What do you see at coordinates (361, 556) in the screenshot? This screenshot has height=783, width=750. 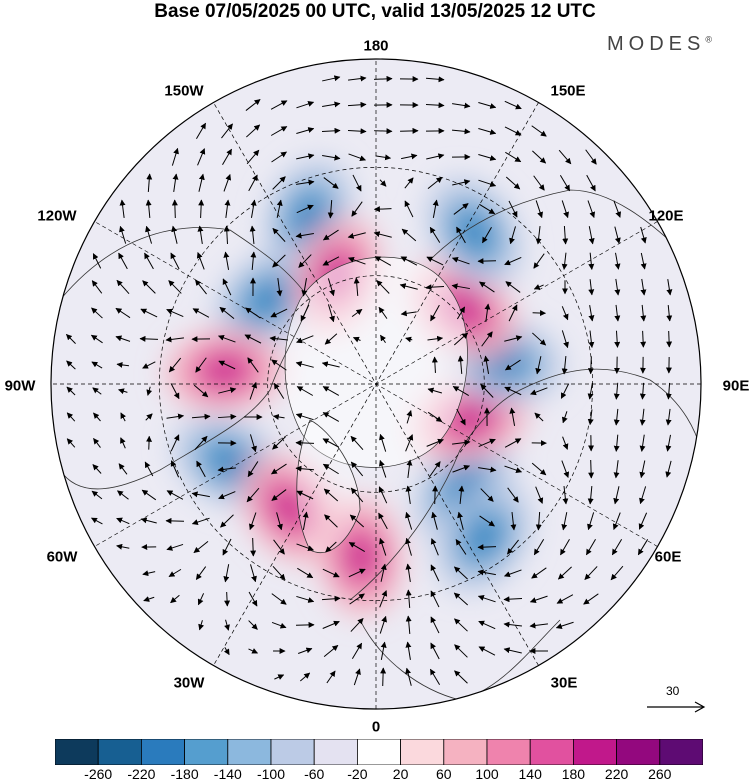 I see `anomaly-pos-europe` at bounding box center [361, 556].